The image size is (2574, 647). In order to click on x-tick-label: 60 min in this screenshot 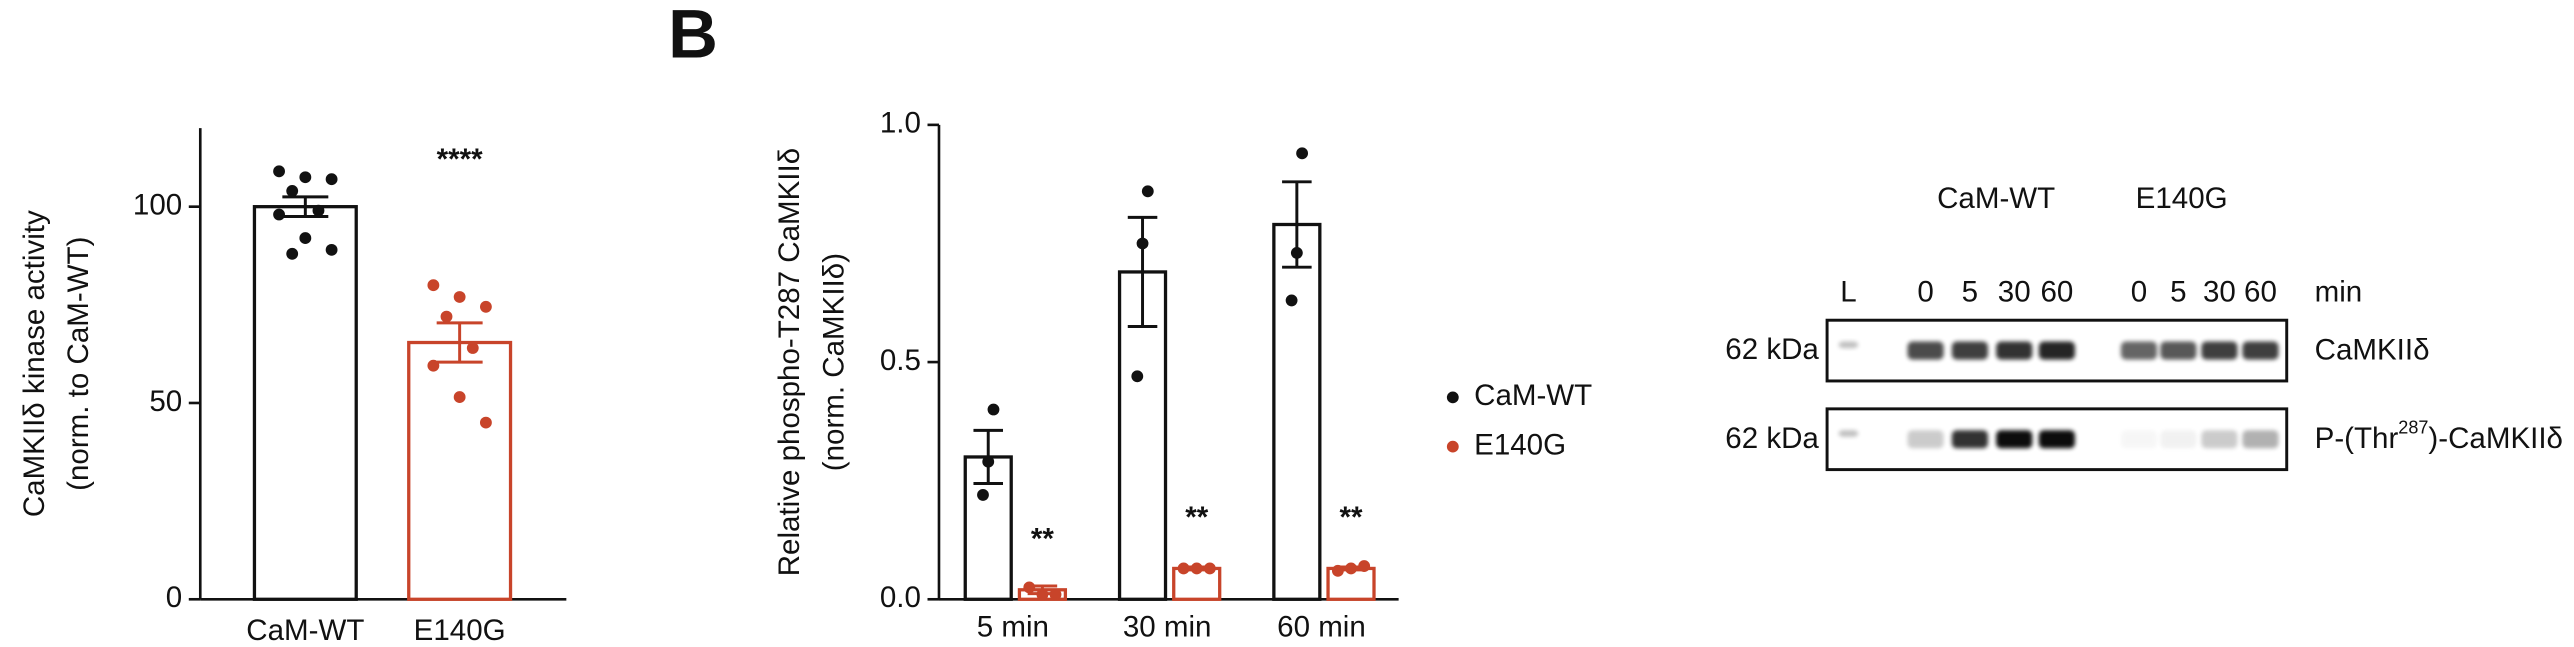, I will do `click(1321, 627)`.